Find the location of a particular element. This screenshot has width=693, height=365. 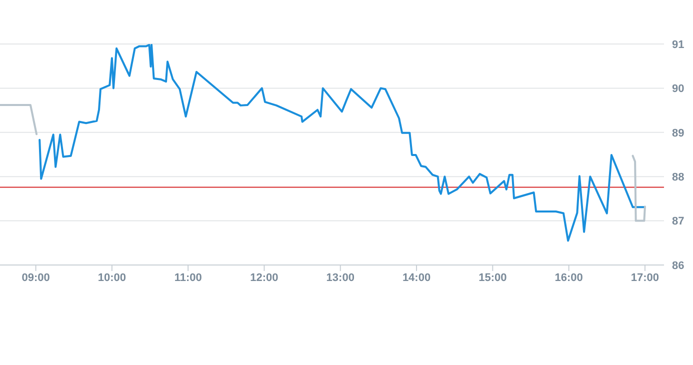

x-tick-label: 09:00 is located at coordinates (36, 278).